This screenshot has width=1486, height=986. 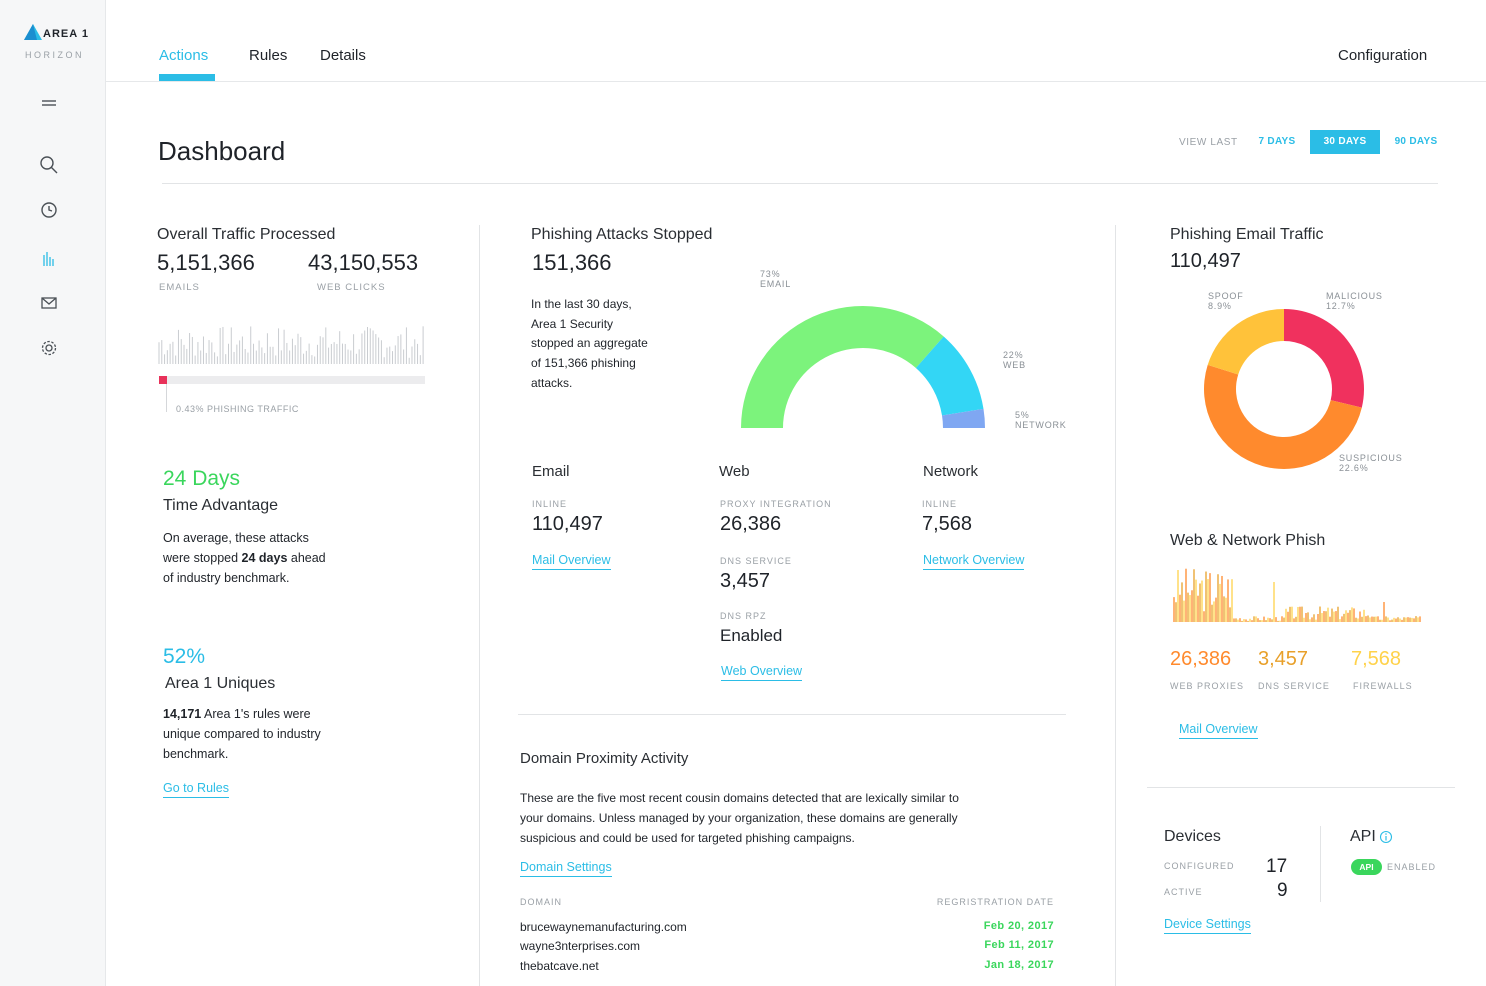 What do you see at coordinates (776, 504) in the screenshot?
I see `proxy-integration-label: PROXY INTEGRATION` at bounding box center [776, 504].